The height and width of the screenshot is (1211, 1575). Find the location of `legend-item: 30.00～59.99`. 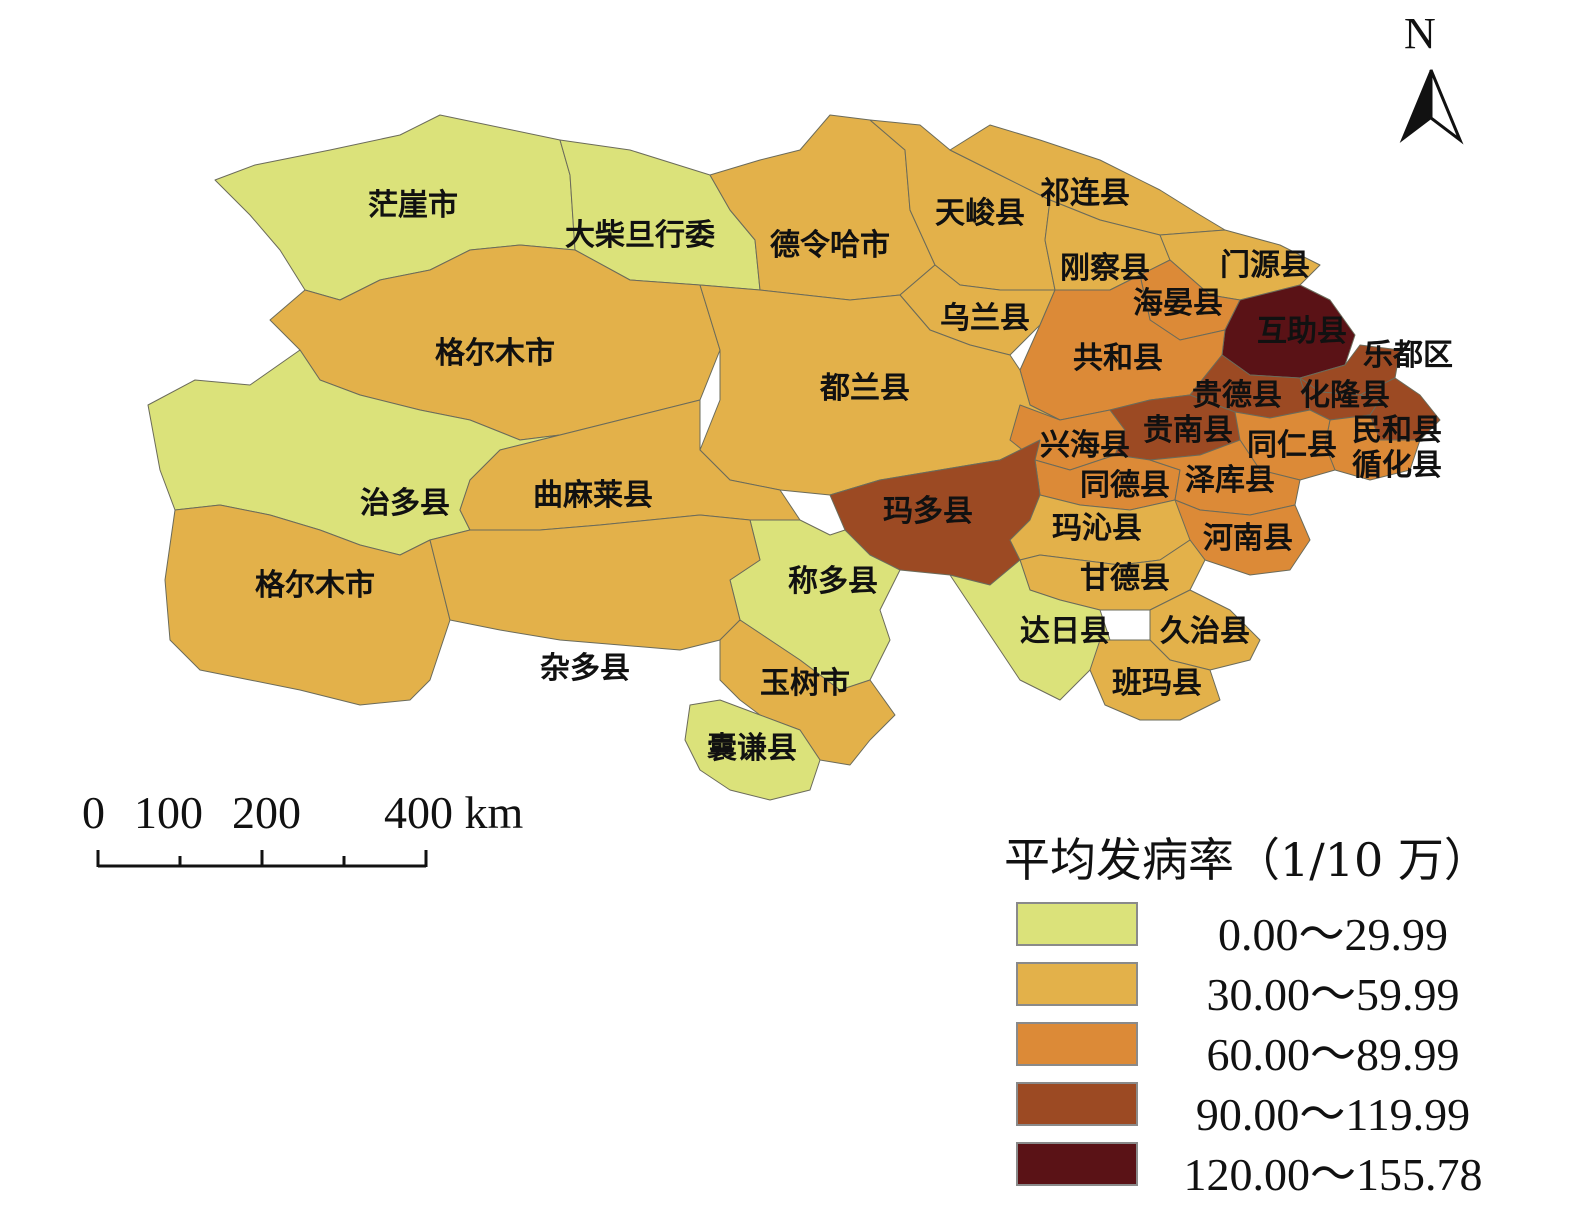

legend-item: 30.00～59.99 is located at coordinates (1286, 991).